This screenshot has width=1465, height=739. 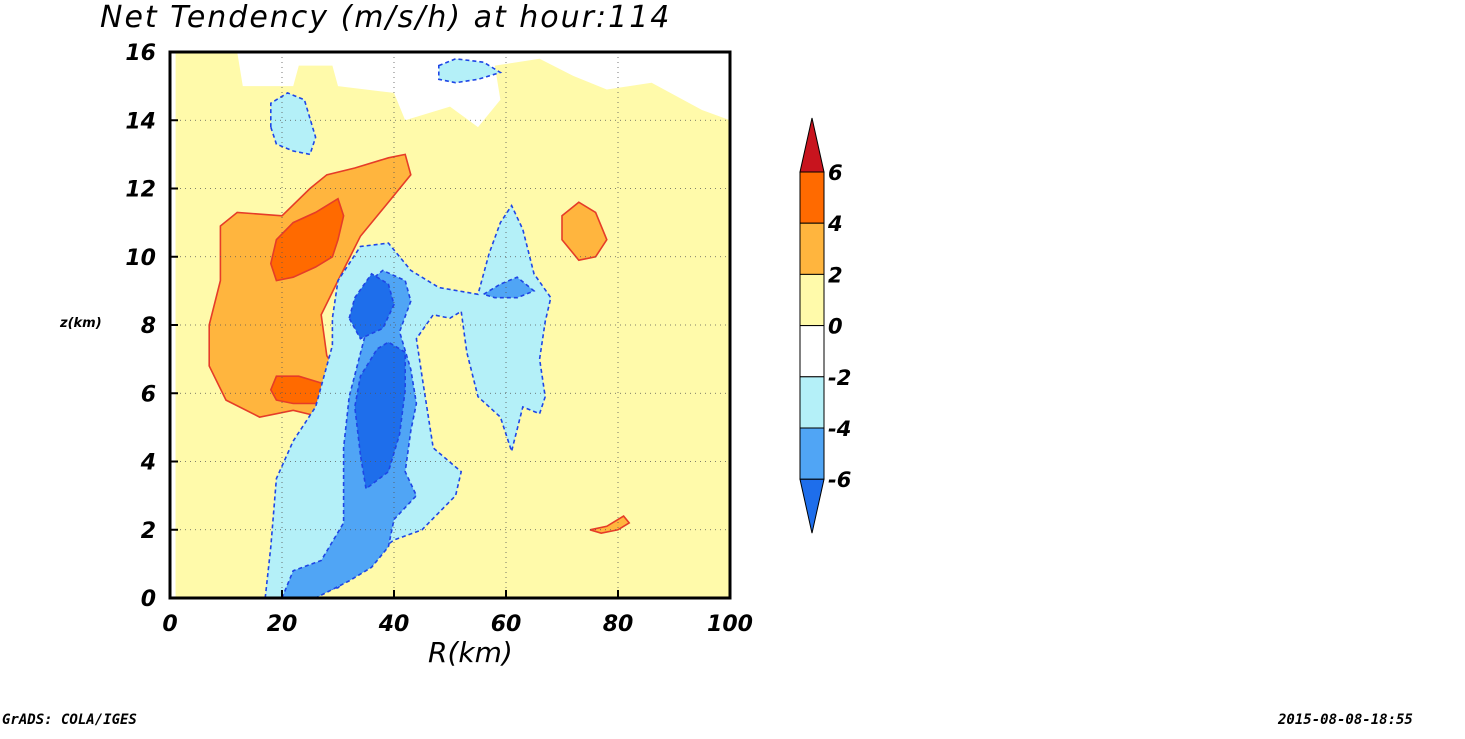 I want to click on y-tick-label-16: 16, so click(x=140, y=53).